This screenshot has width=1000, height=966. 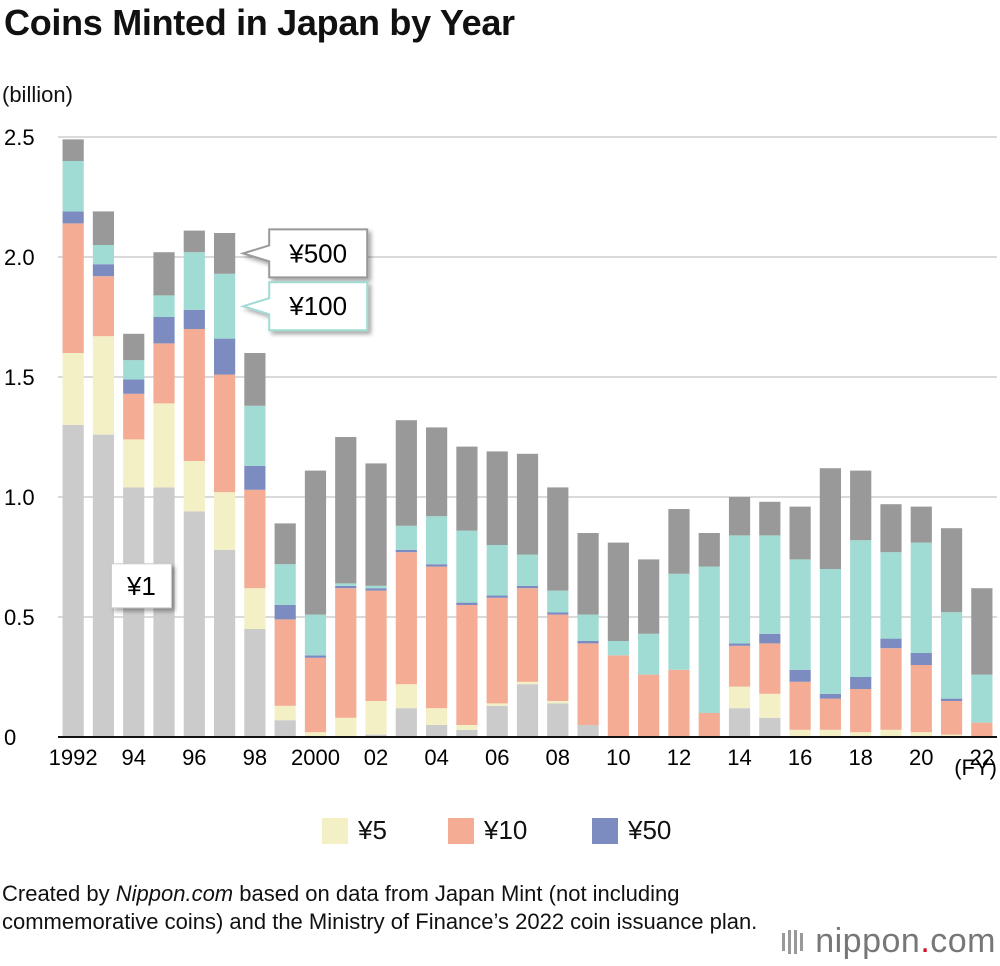 What do you see at coordinates (830, 518) in the screenshot?
I see `bar-y500-2017` at bounding box center [830, 518].